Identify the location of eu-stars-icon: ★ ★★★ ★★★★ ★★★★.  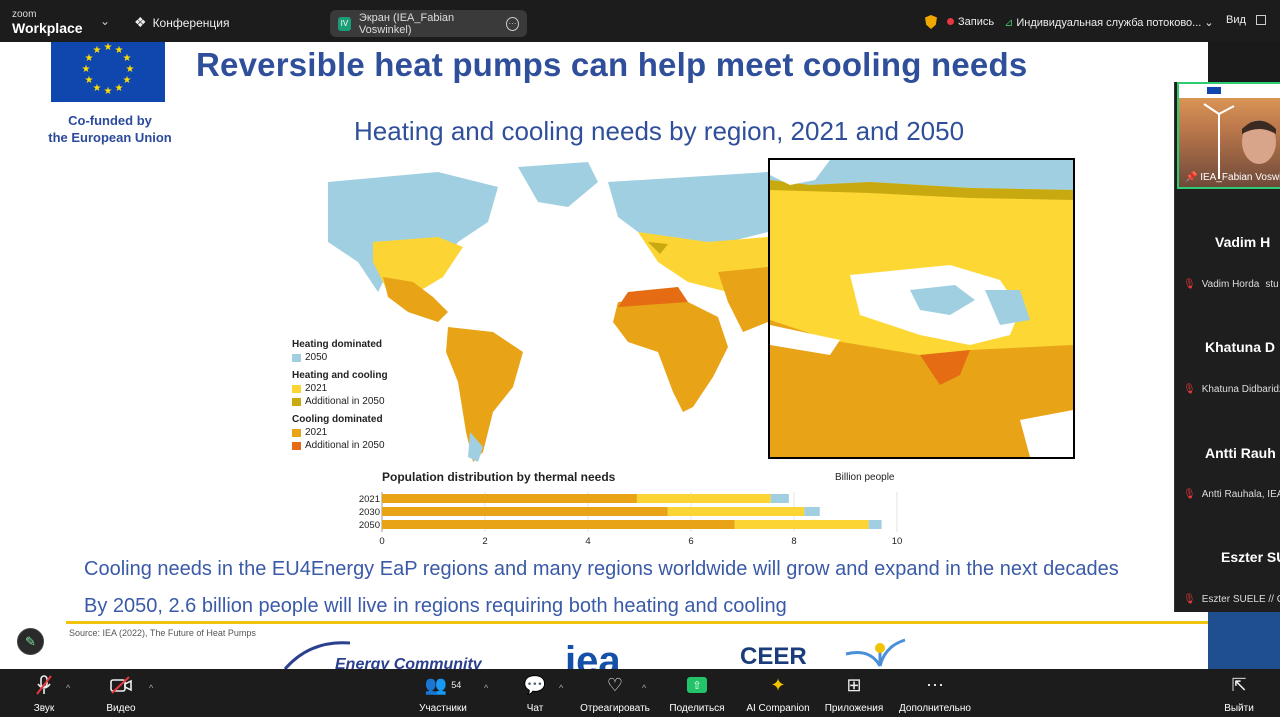
(108, 69).